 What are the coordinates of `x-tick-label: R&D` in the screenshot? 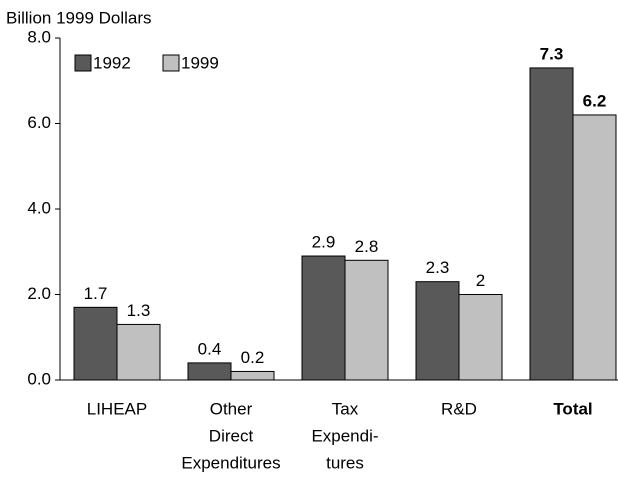 It's located at (459, 408).